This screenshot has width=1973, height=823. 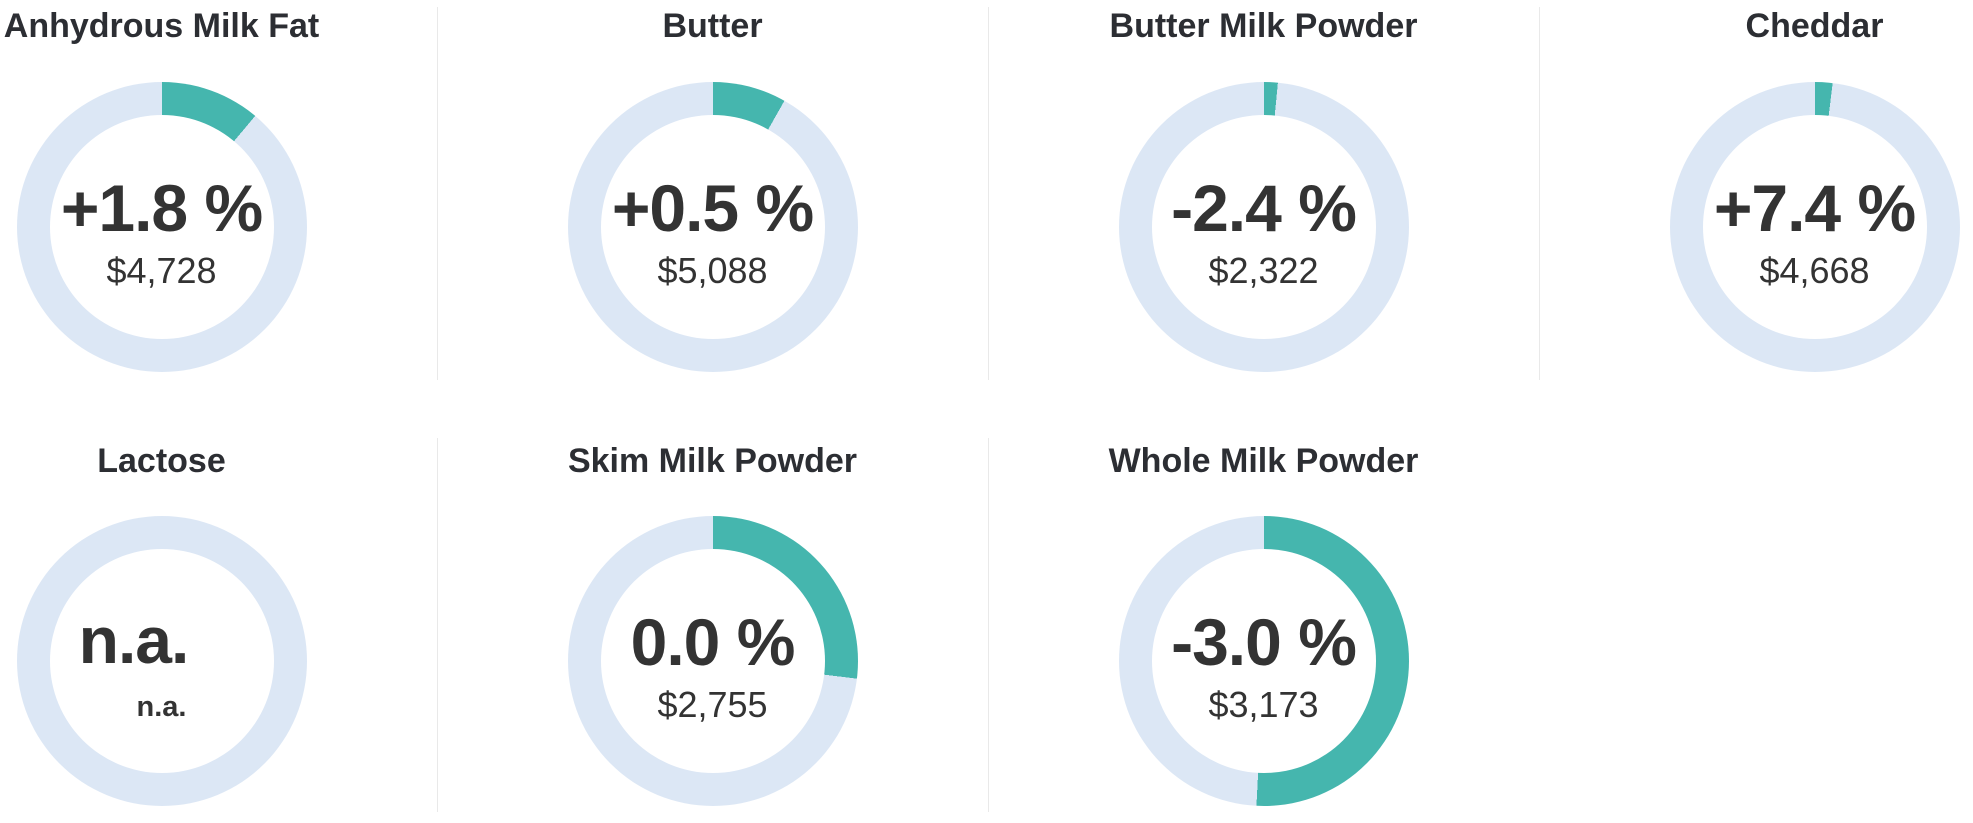 I want to click on donut-chart-butter-milk-powder: -2.4 % $2,322, so click(x=1263, y=227).